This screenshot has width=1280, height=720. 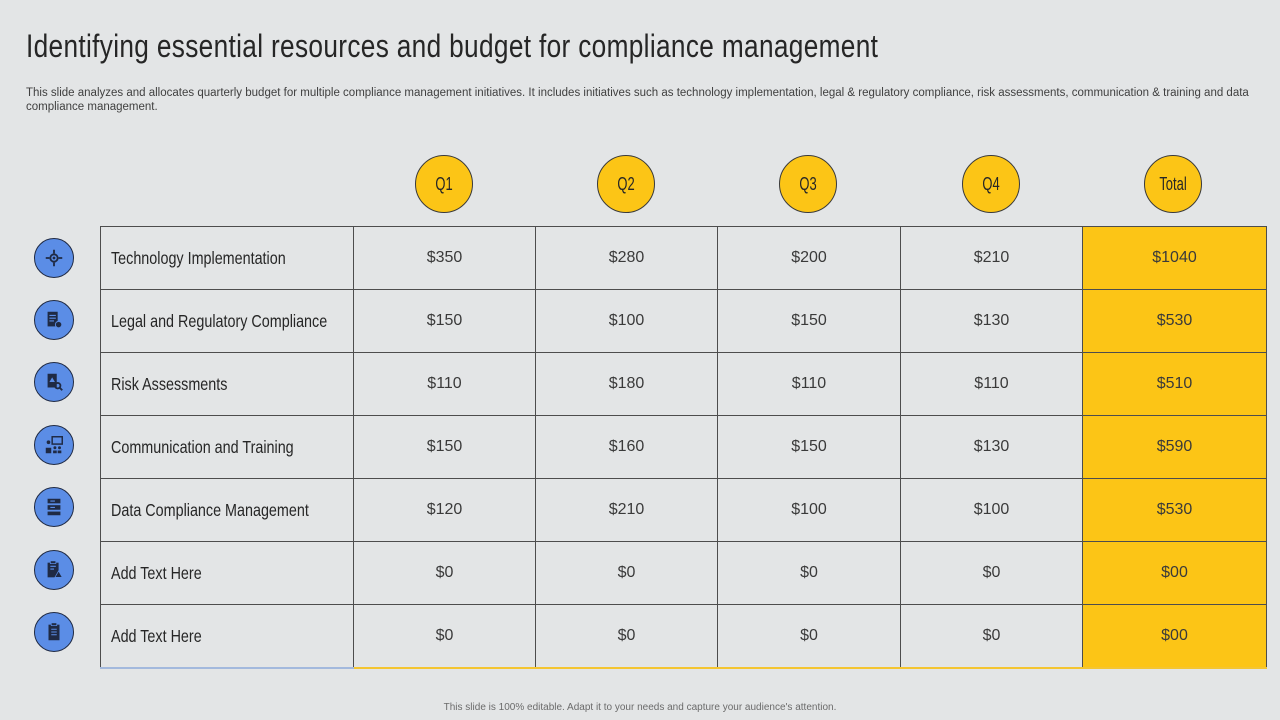 I want to click on column-header-total: Total, so click(x=1173, y=184).